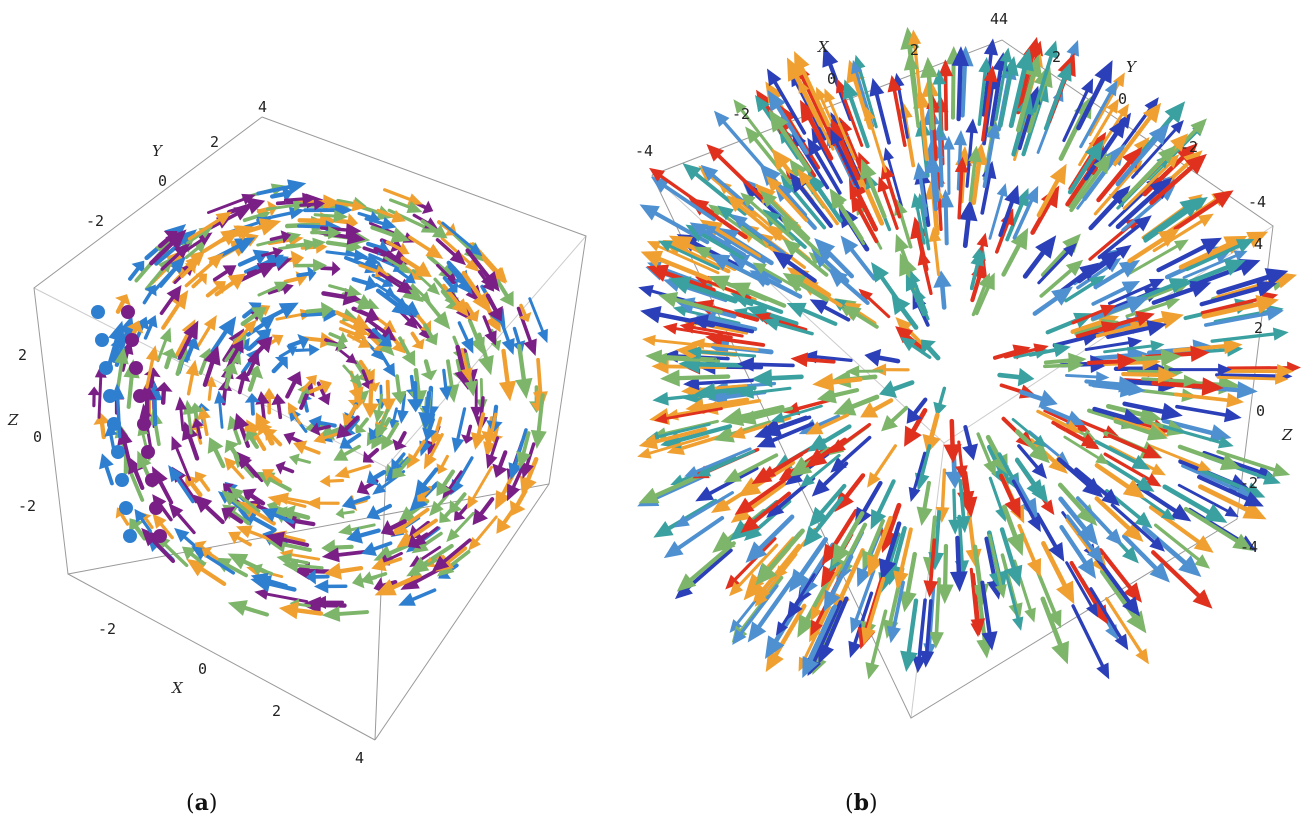 This screenshot has width=1301, height=825. What do you see at coordinates (1257, 202) in the screenshot?
I see `panel-b-y-tick: -4` at bounding box center [1257, 202].